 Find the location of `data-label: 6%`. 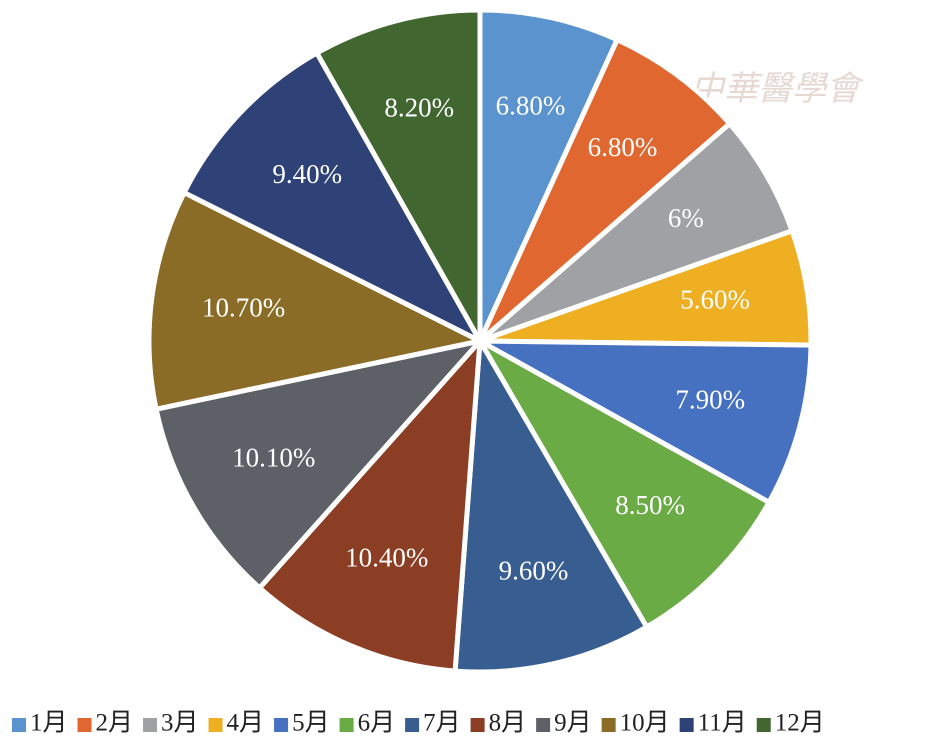

data-label: 6% is located at coordinates (686, 218).